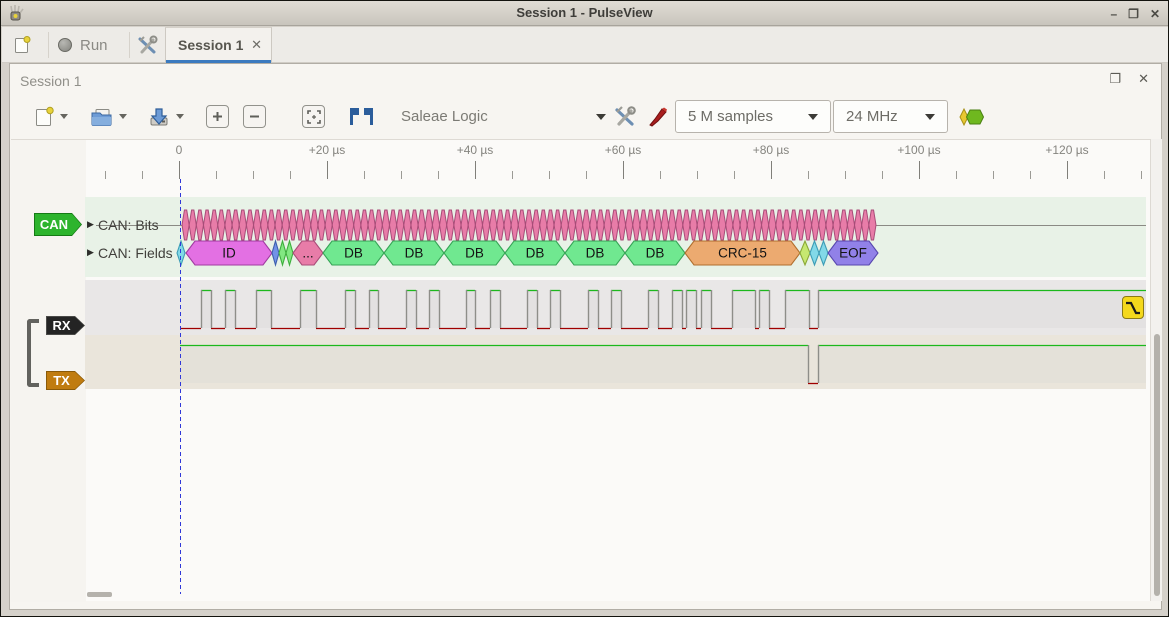 The height and width of the screenshot is (617, 1169). What do you see at coordinates (65, 325) in the screenshot?
I see `channel-tag-rx: RX` at bounding box center [65, 325].